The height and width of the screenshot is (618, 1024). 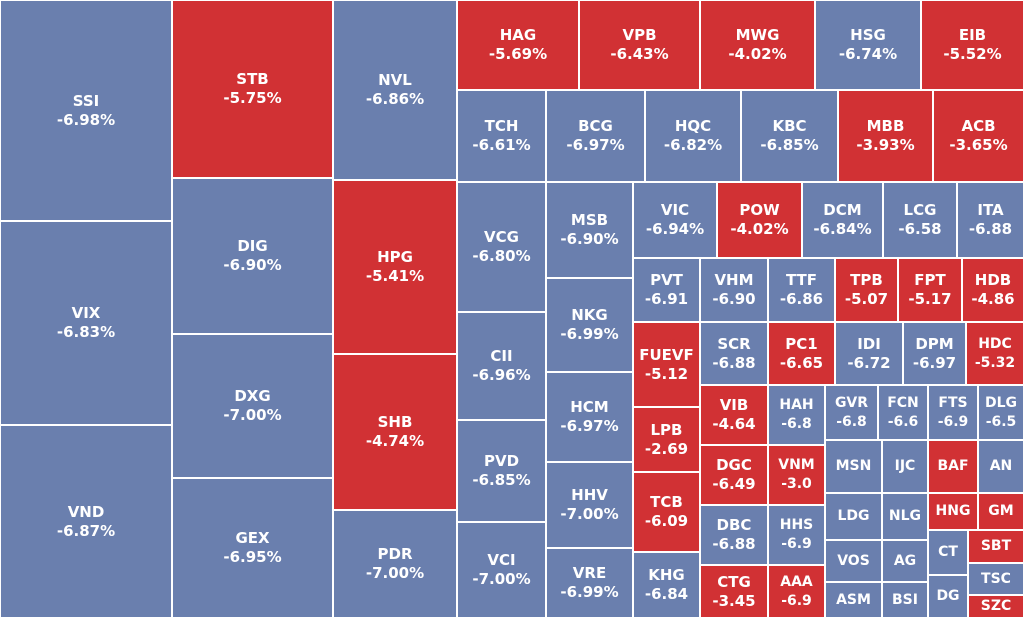 I want to click on stock-tile: LCG -6.58, so click(x=920, y=220).